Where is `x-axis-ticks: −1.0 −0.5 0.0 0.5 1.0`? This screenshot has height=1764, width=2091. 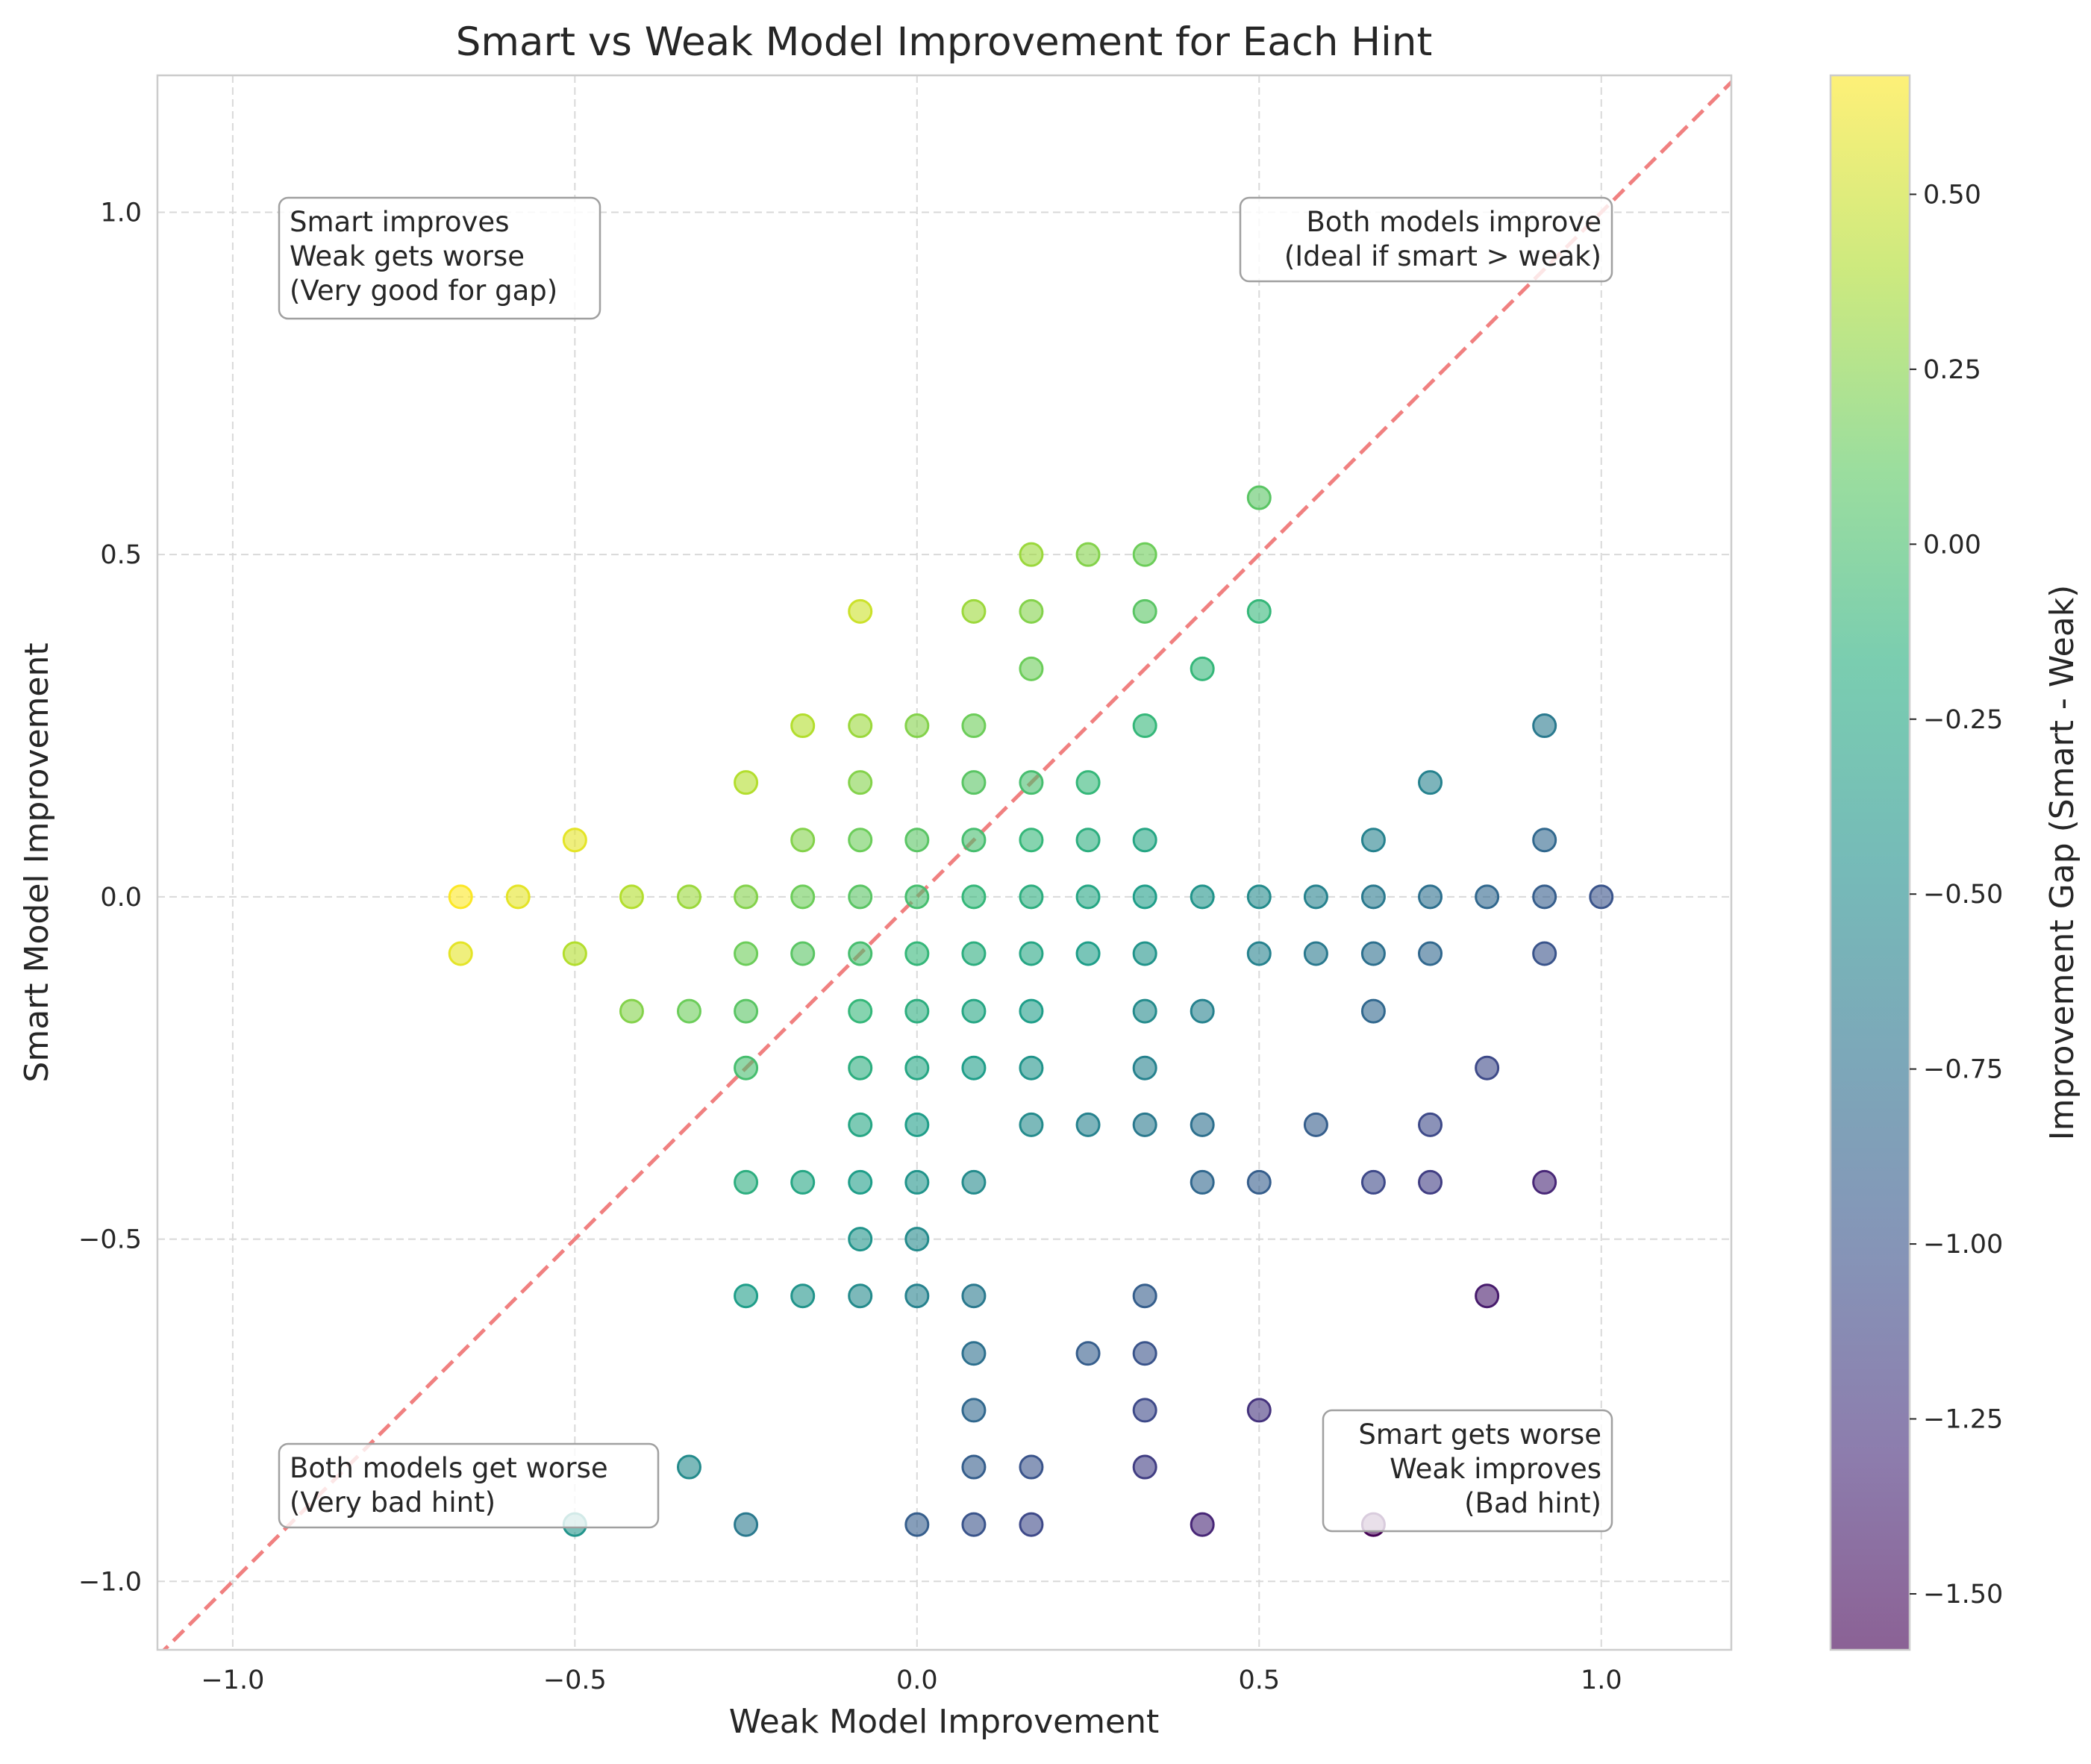
x-axis-ticks: −1.0 −0.5 0.0 0.5 1.0 is located at coordinates (911, 1680).